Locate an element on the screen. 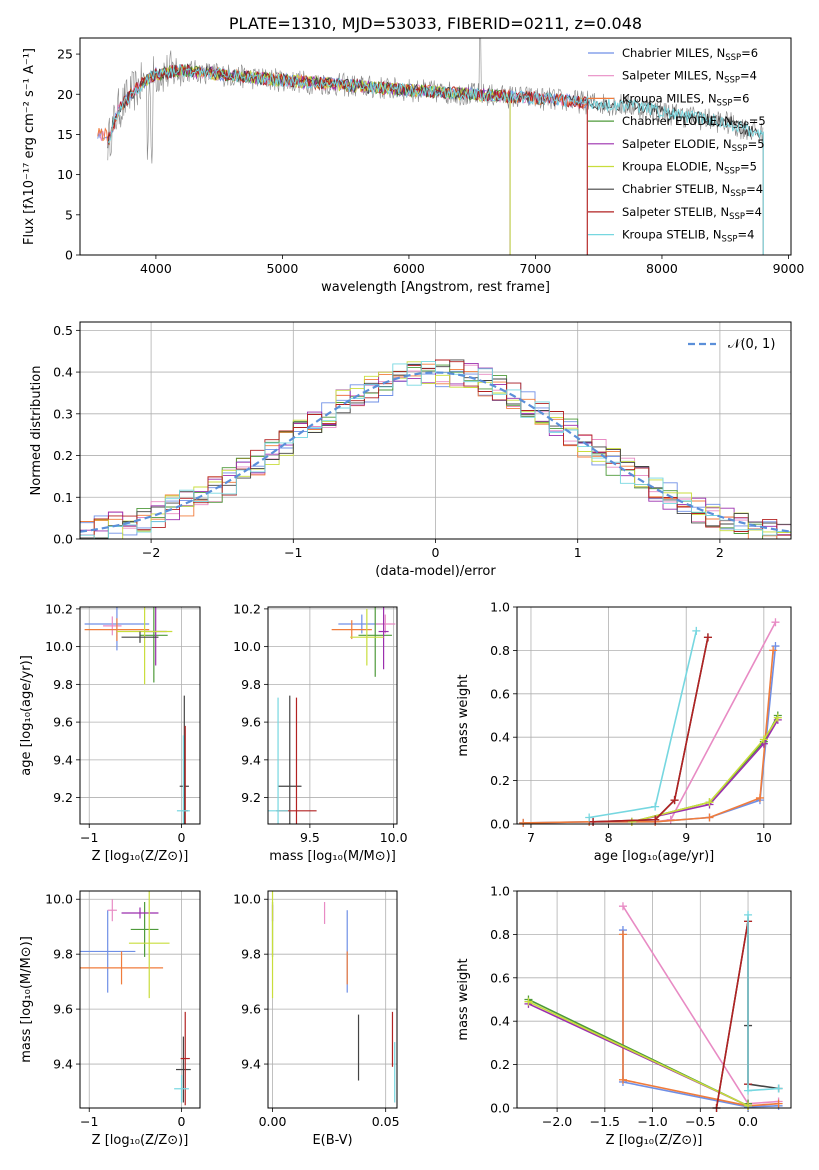 Image resolution: width=819 pixels, height=1170 pixels. mass_vs_EBV-plot is located at coordinates (333, 997).